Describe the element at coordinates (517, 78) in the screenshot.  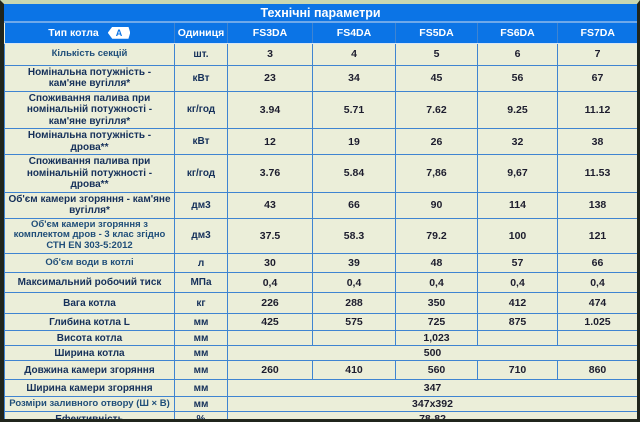
I see `value-cell: 56` at that location.